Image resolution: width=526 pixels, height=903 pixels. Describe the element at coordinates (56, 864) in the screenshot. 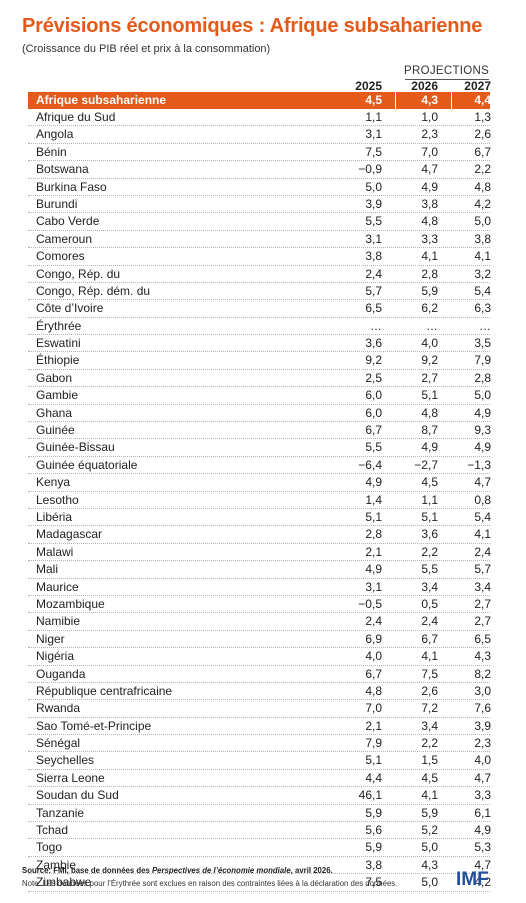

I see `country-name: Zambie` at that location.